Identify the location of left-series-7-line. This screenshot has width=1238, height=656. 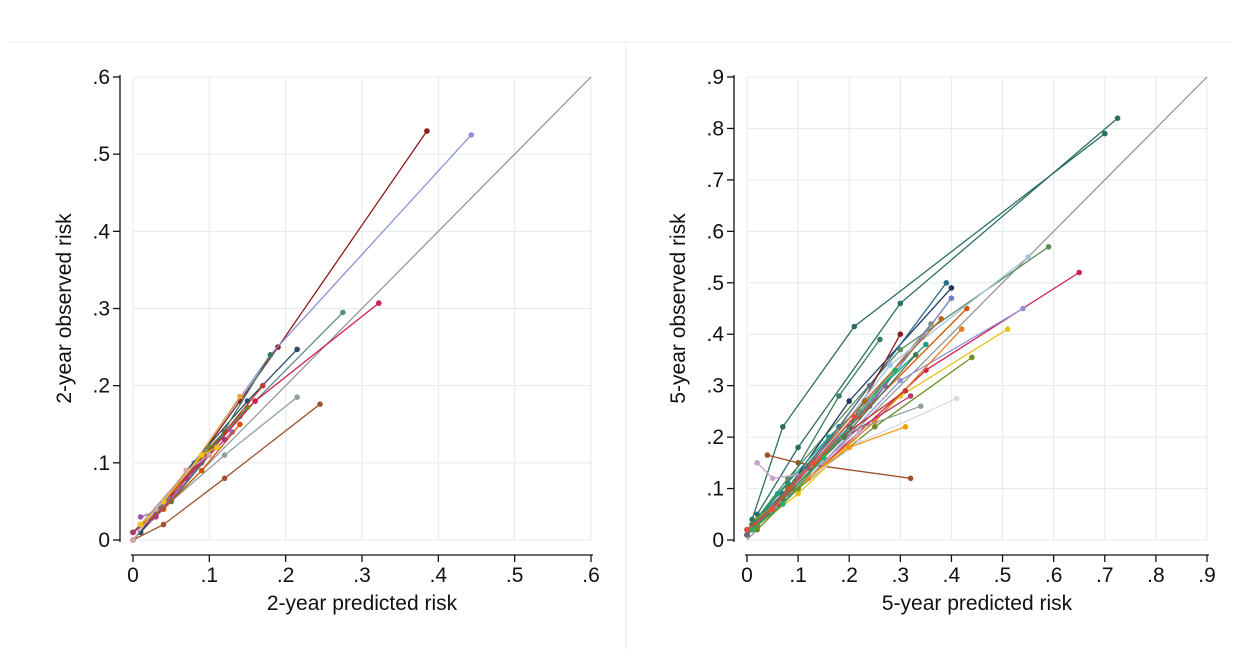
(226, 472).